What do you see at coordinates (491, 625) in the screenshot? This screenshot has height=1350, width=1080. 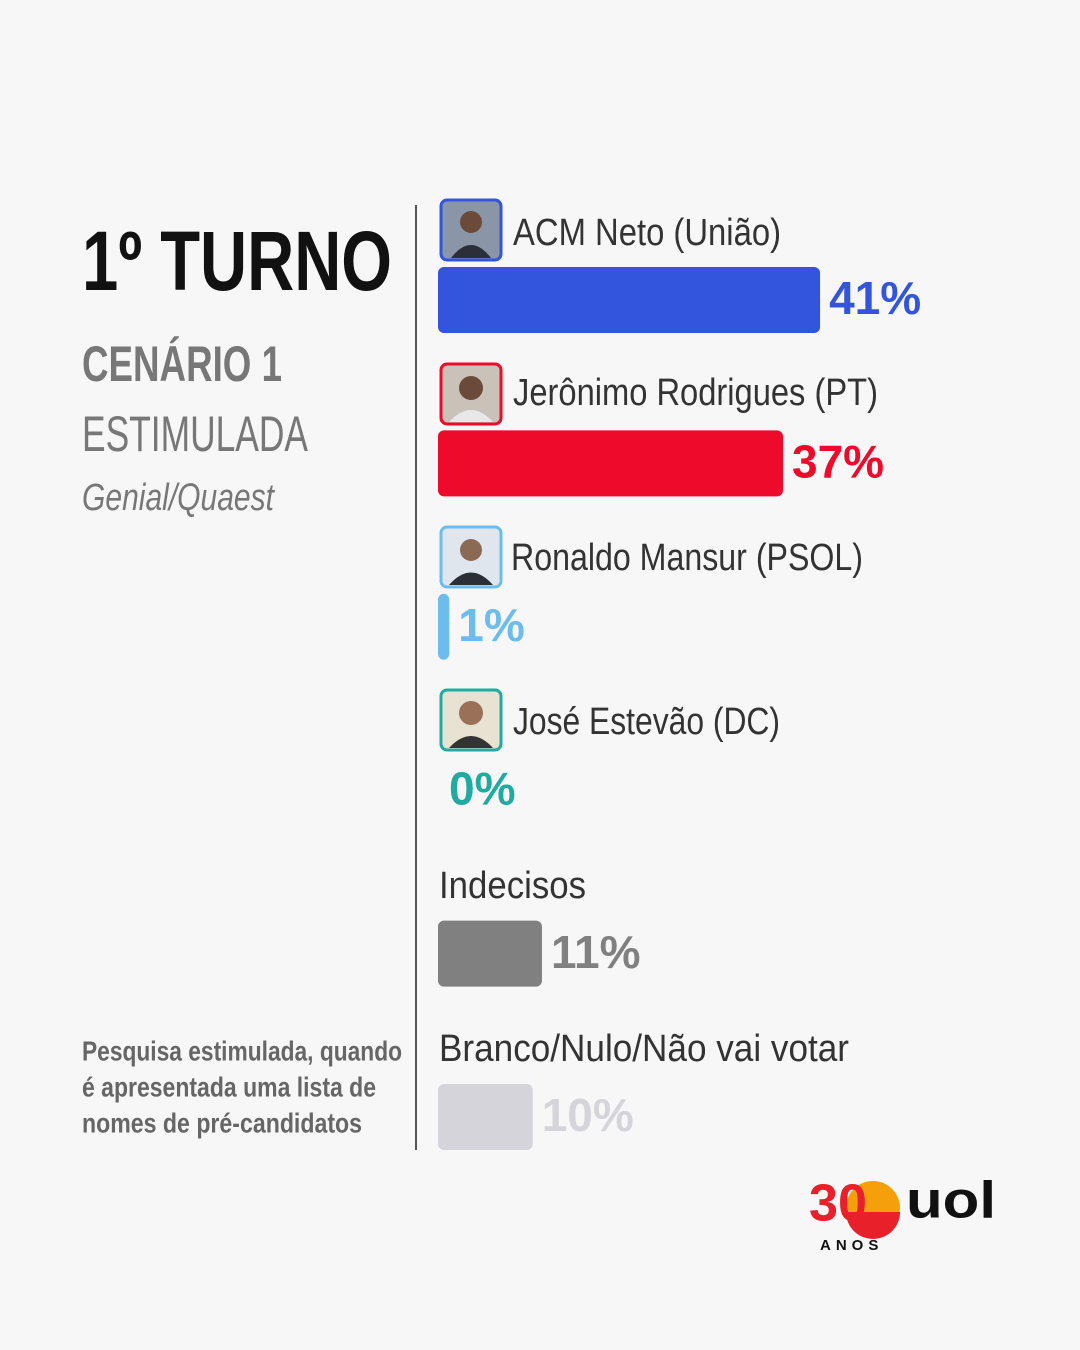 I see `value-label: 1%` at bounding box center [491, 625].